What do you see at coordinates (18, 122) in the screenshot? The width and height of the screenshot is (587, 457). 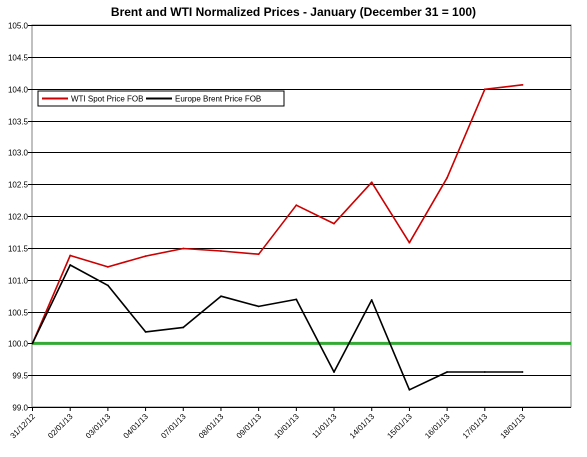 I see `y-tick-label: 103.5` at bounding box center [18, 122].